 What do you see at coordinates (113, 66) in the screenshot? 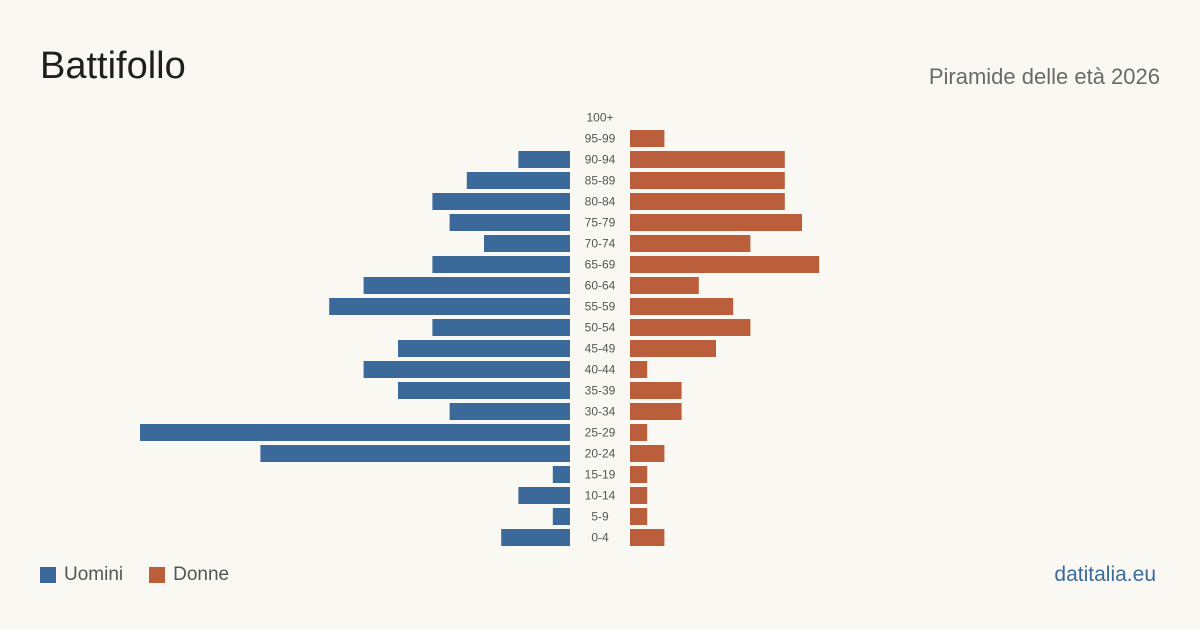
I see `chart-title: Battifollo` at bounding box center [113, 66].